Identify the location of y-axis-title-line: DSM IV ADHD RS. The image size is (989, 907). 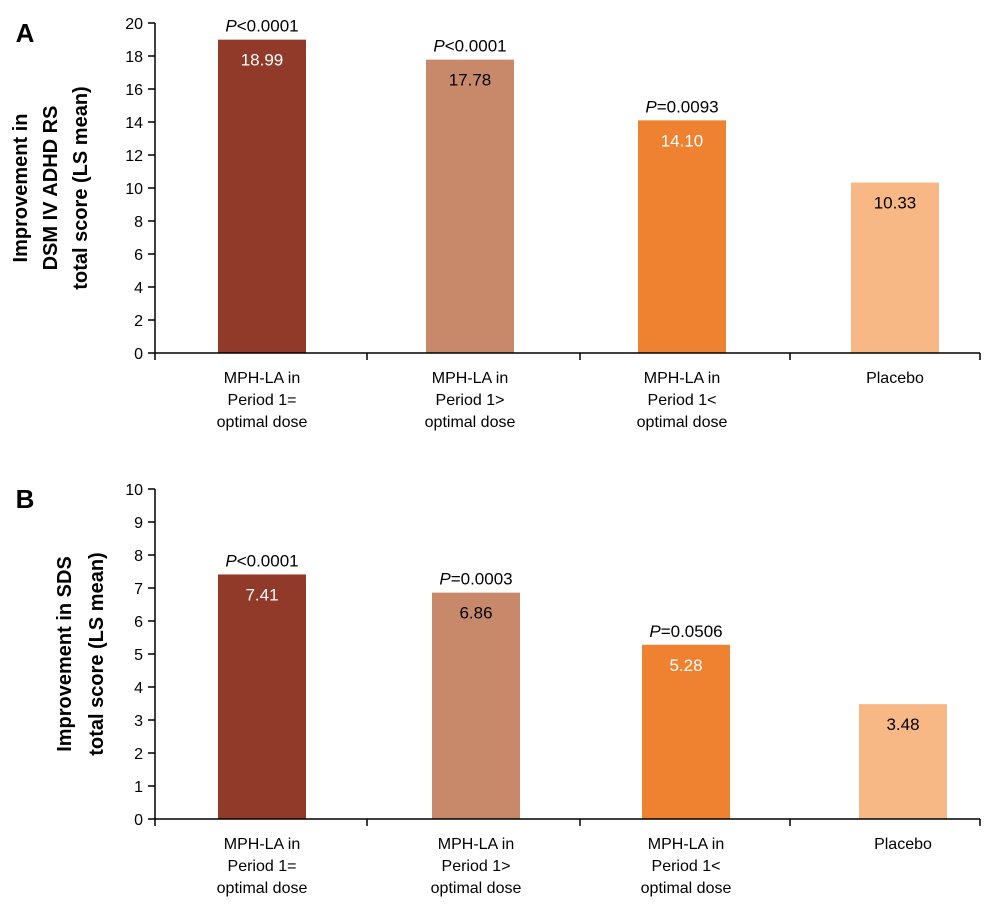
(51, 188).